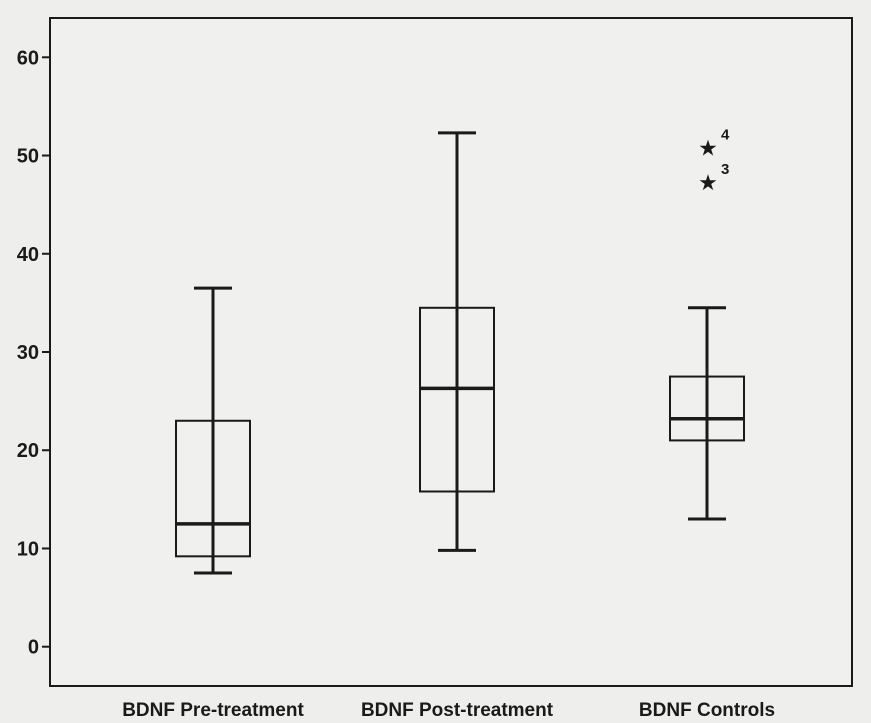 This screenshot has width=871, height=723. I want to click on x-category-label: BDNF Pre-treatment, so click(213, 710).